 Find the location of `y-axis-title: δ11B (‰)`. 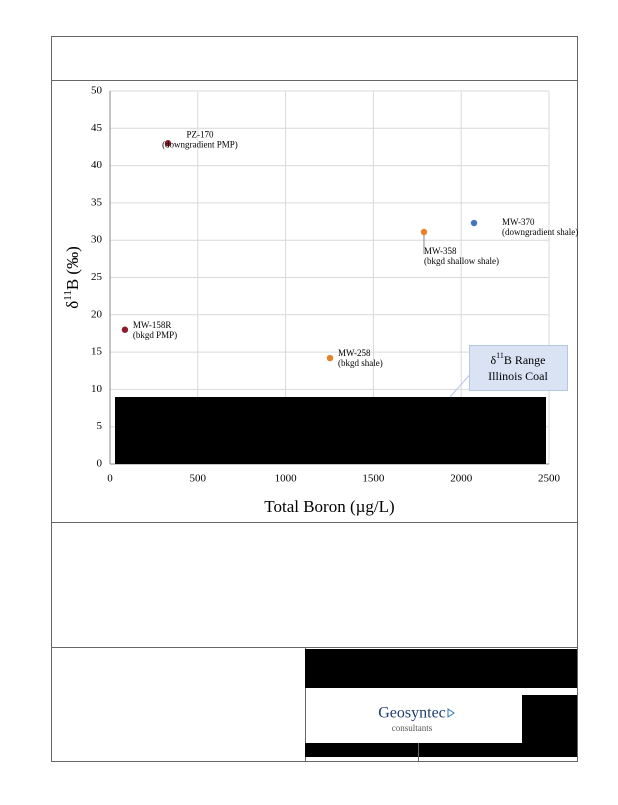

y-axis-title: δ11B (‰) is located at coordinates (72, 277).